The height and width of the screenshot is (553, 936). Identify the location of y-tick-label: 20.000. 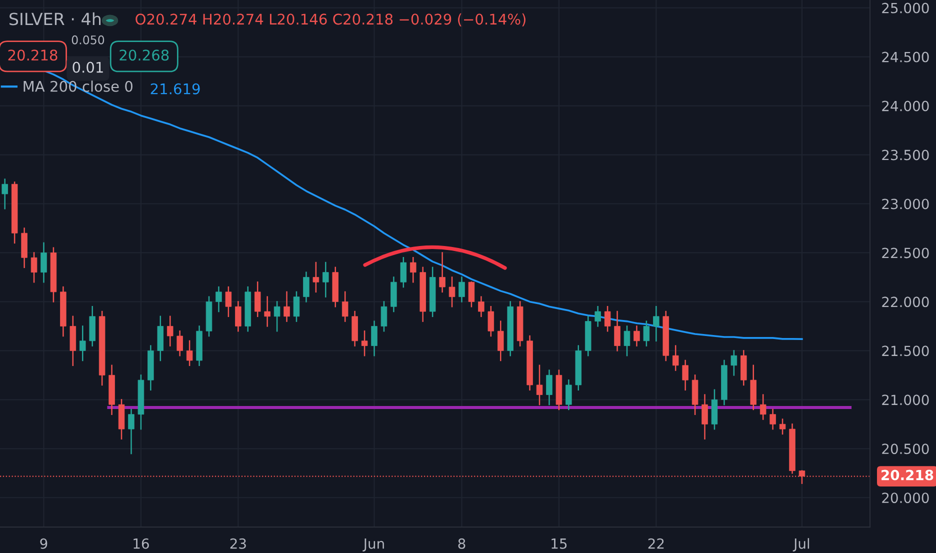
(905, 498).